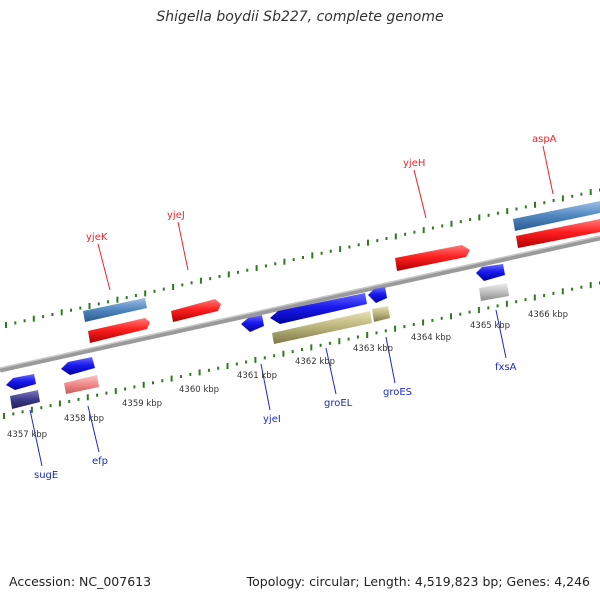 The height and width of the screenshot is (600, 600). Describe the element at coordinates (183, 246) in the screenshot. I see `yjeJ-leader` at that location.